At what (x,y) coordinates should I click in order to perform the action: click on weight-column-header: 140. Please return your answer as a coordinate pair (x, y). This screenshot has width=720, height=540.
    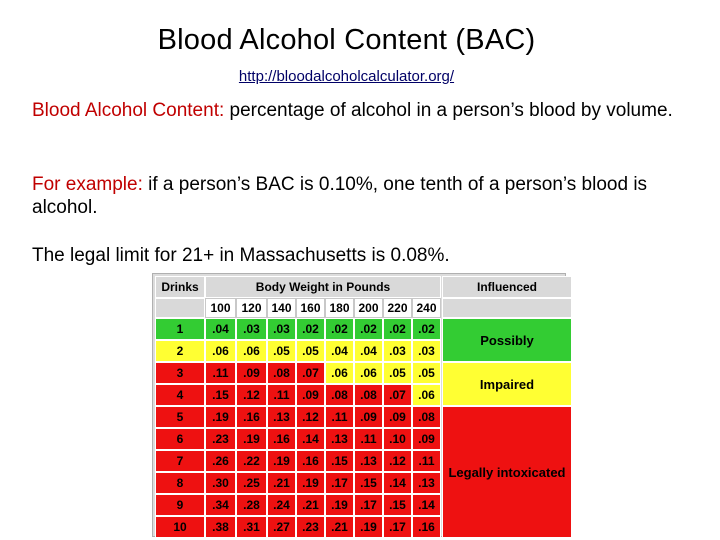
    Looking at the image, I should click on (281, 308).